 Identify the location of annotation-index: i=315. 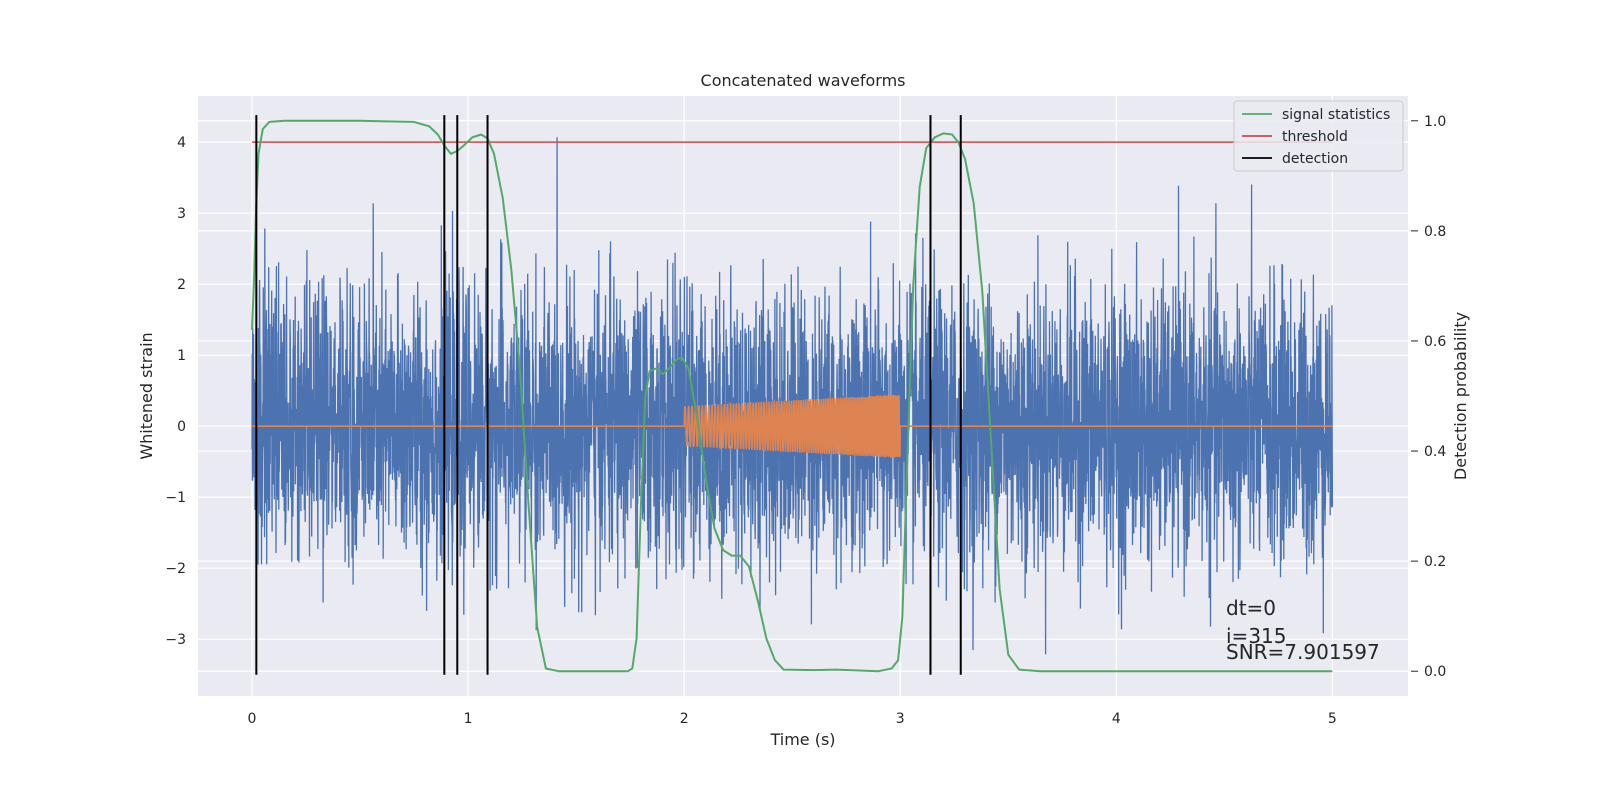
(1256, 636).